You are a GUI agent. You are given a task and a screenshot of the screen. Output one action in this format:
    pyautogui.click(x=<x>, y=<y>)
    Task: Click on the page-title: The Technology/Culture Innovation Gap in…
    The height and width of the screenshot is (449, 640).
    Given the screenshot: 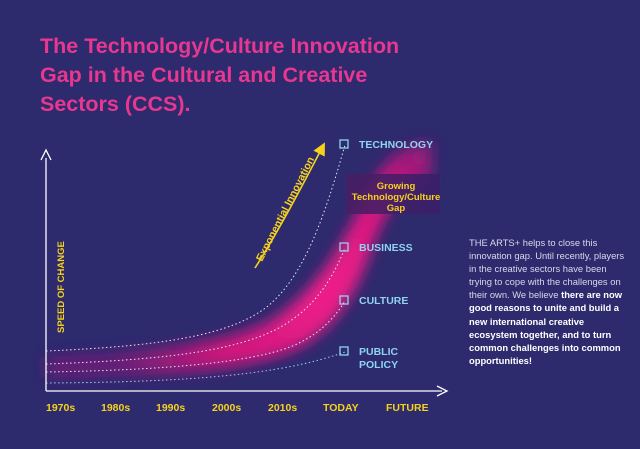 What is the action you would take?
    pyautogui.click(x=260, y=75)
    